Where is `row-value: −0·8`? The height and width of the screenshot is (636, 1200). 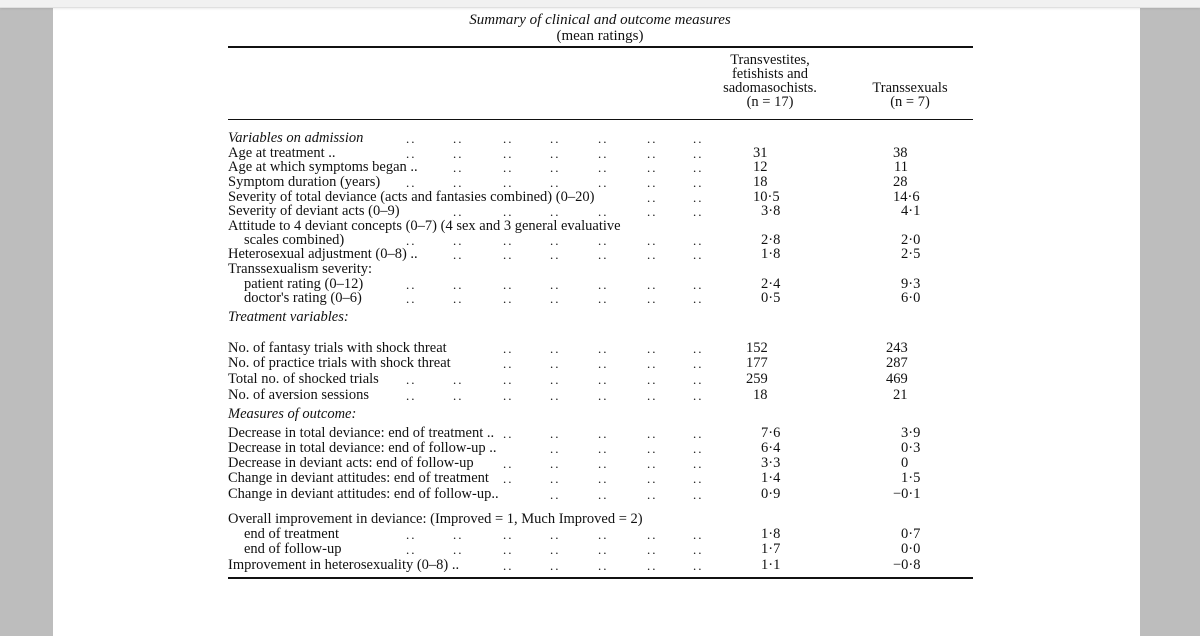
row-value: −0·8 is located at coordinates (907, 565).